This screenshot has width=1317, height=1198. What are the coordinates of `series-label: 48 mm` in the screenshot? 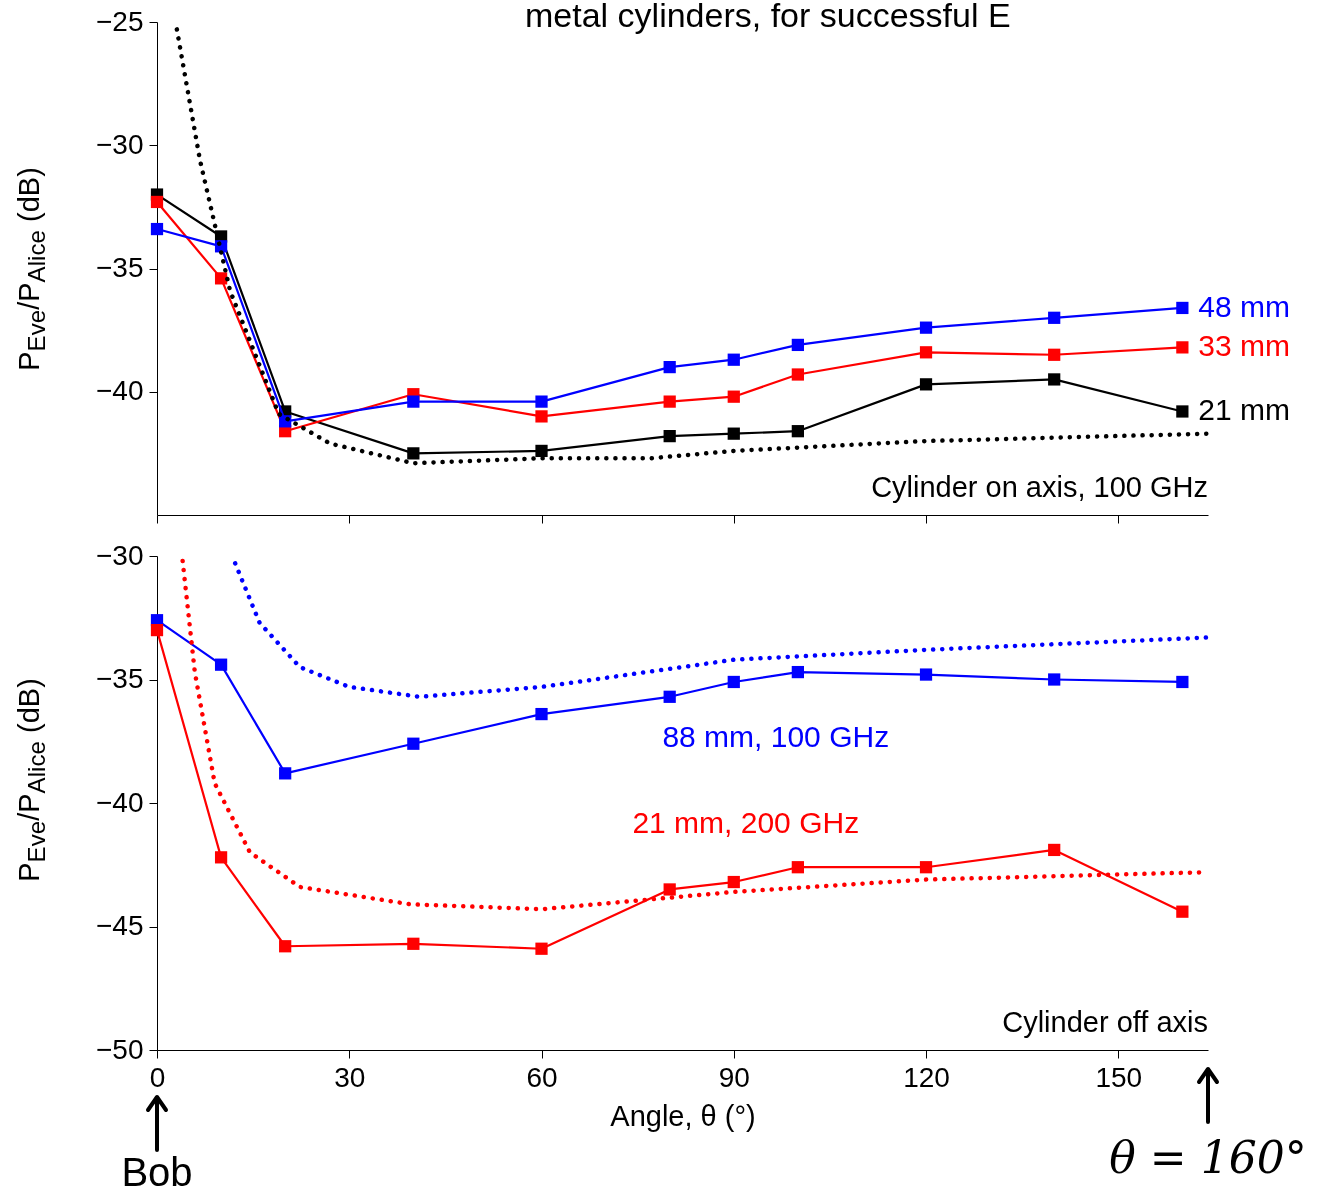 It's located at (1243, 306).